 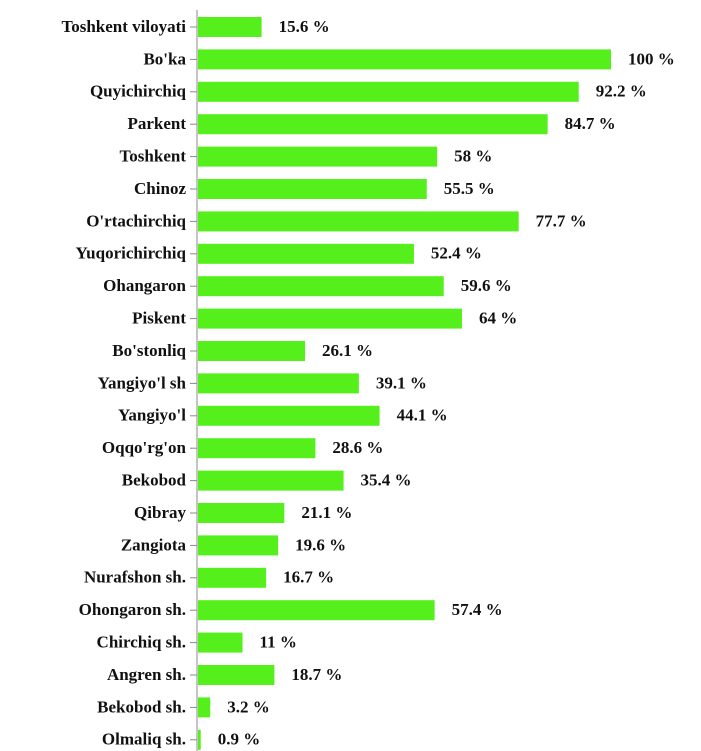 I want to click on category-label: Bekobod sh., so click(x=141, y=706).